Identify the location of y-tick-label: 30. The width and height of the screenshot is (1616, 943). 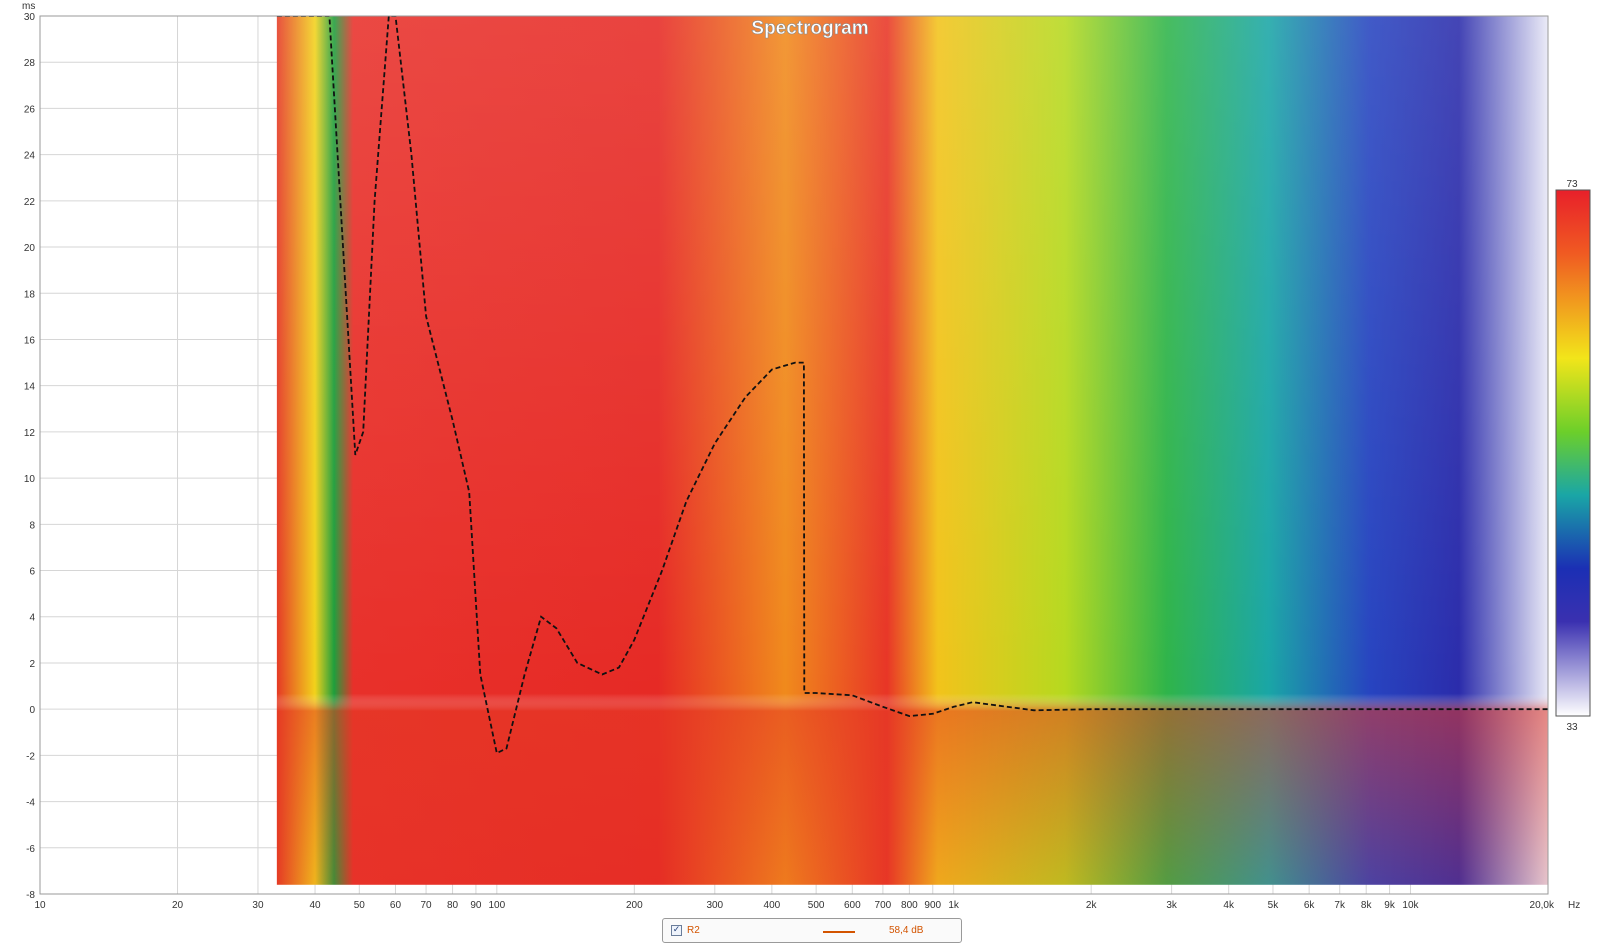
(30, 17).